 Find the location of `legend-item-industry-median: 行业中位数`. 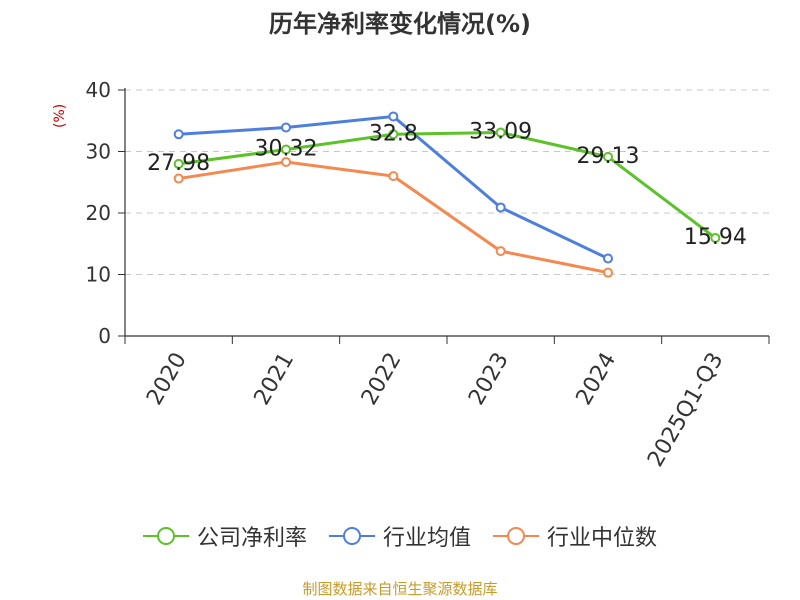

legend-item-industry-median: 行业中位数 is located at coordinates (575, 536).